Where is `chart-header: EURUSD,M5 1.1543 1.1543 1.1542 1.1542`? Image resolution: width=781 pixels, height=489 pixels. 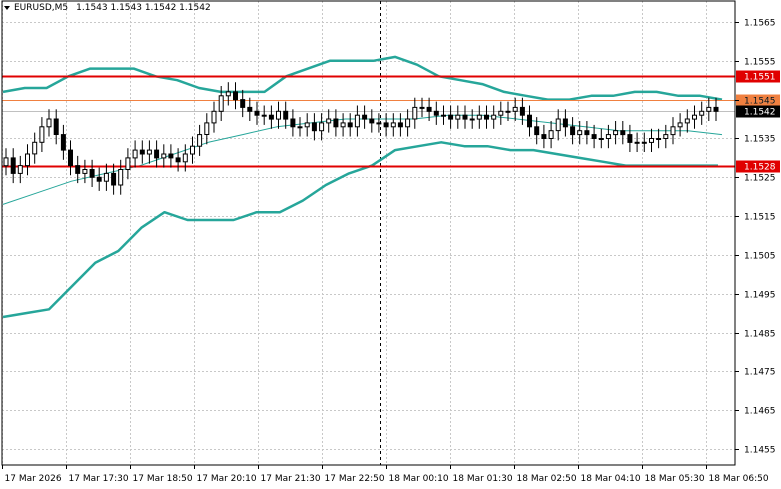
chart-header: EURUSD,M5 1.1543 1.1543 1.1542 1.1542 is located at coordinates (107, 8).